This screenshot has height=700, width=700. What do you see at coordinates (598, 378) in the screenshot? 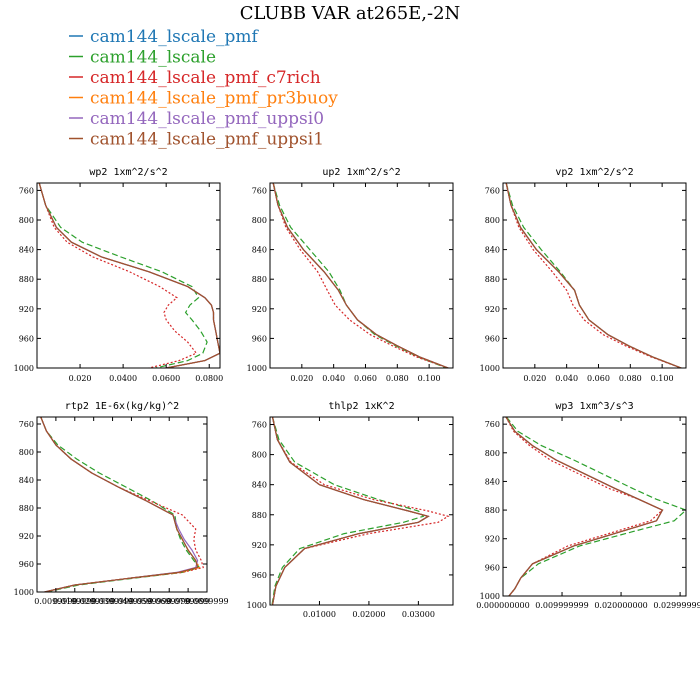
I see `x-tick-label: 0.060` at bounding box center [598, 378].